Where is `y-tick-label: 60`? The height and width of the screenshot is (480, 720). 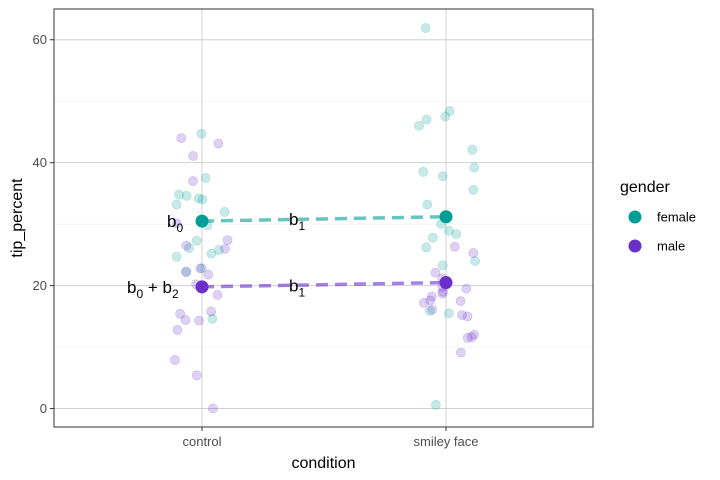 y-tick-label: 60 is located at coordinates (40, 39).